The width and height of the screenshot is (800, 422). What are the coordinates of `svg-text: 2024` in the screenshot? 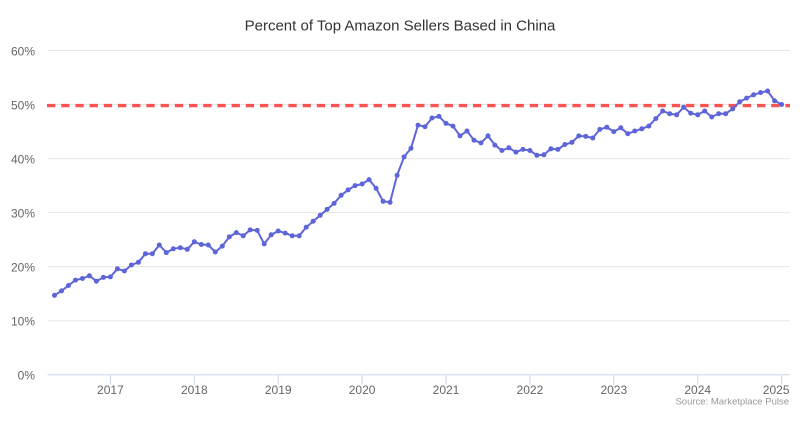 It's located at (697, 390).